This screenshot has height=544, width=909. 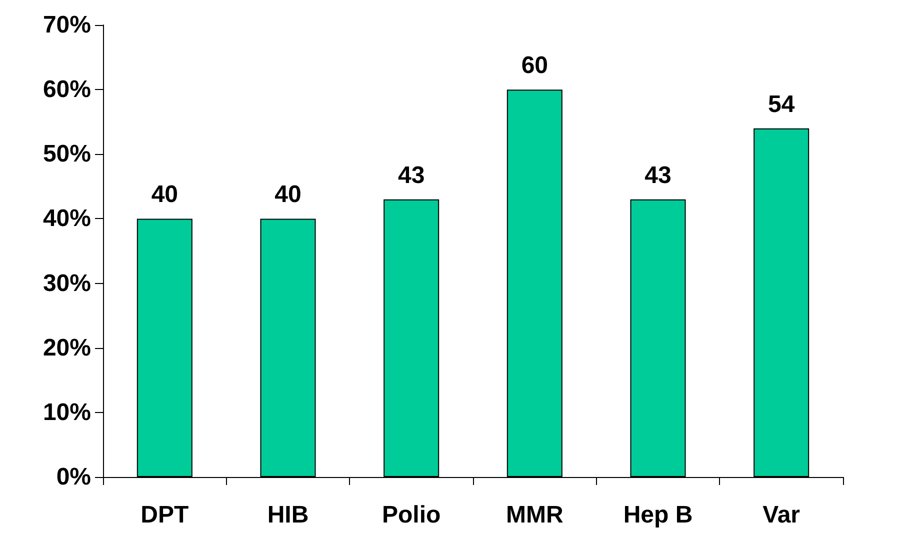 What do you see at coordinates (66, 154) in the screenshot?
I see `y-tick-label: 50%` at bounding box center [66, 154].